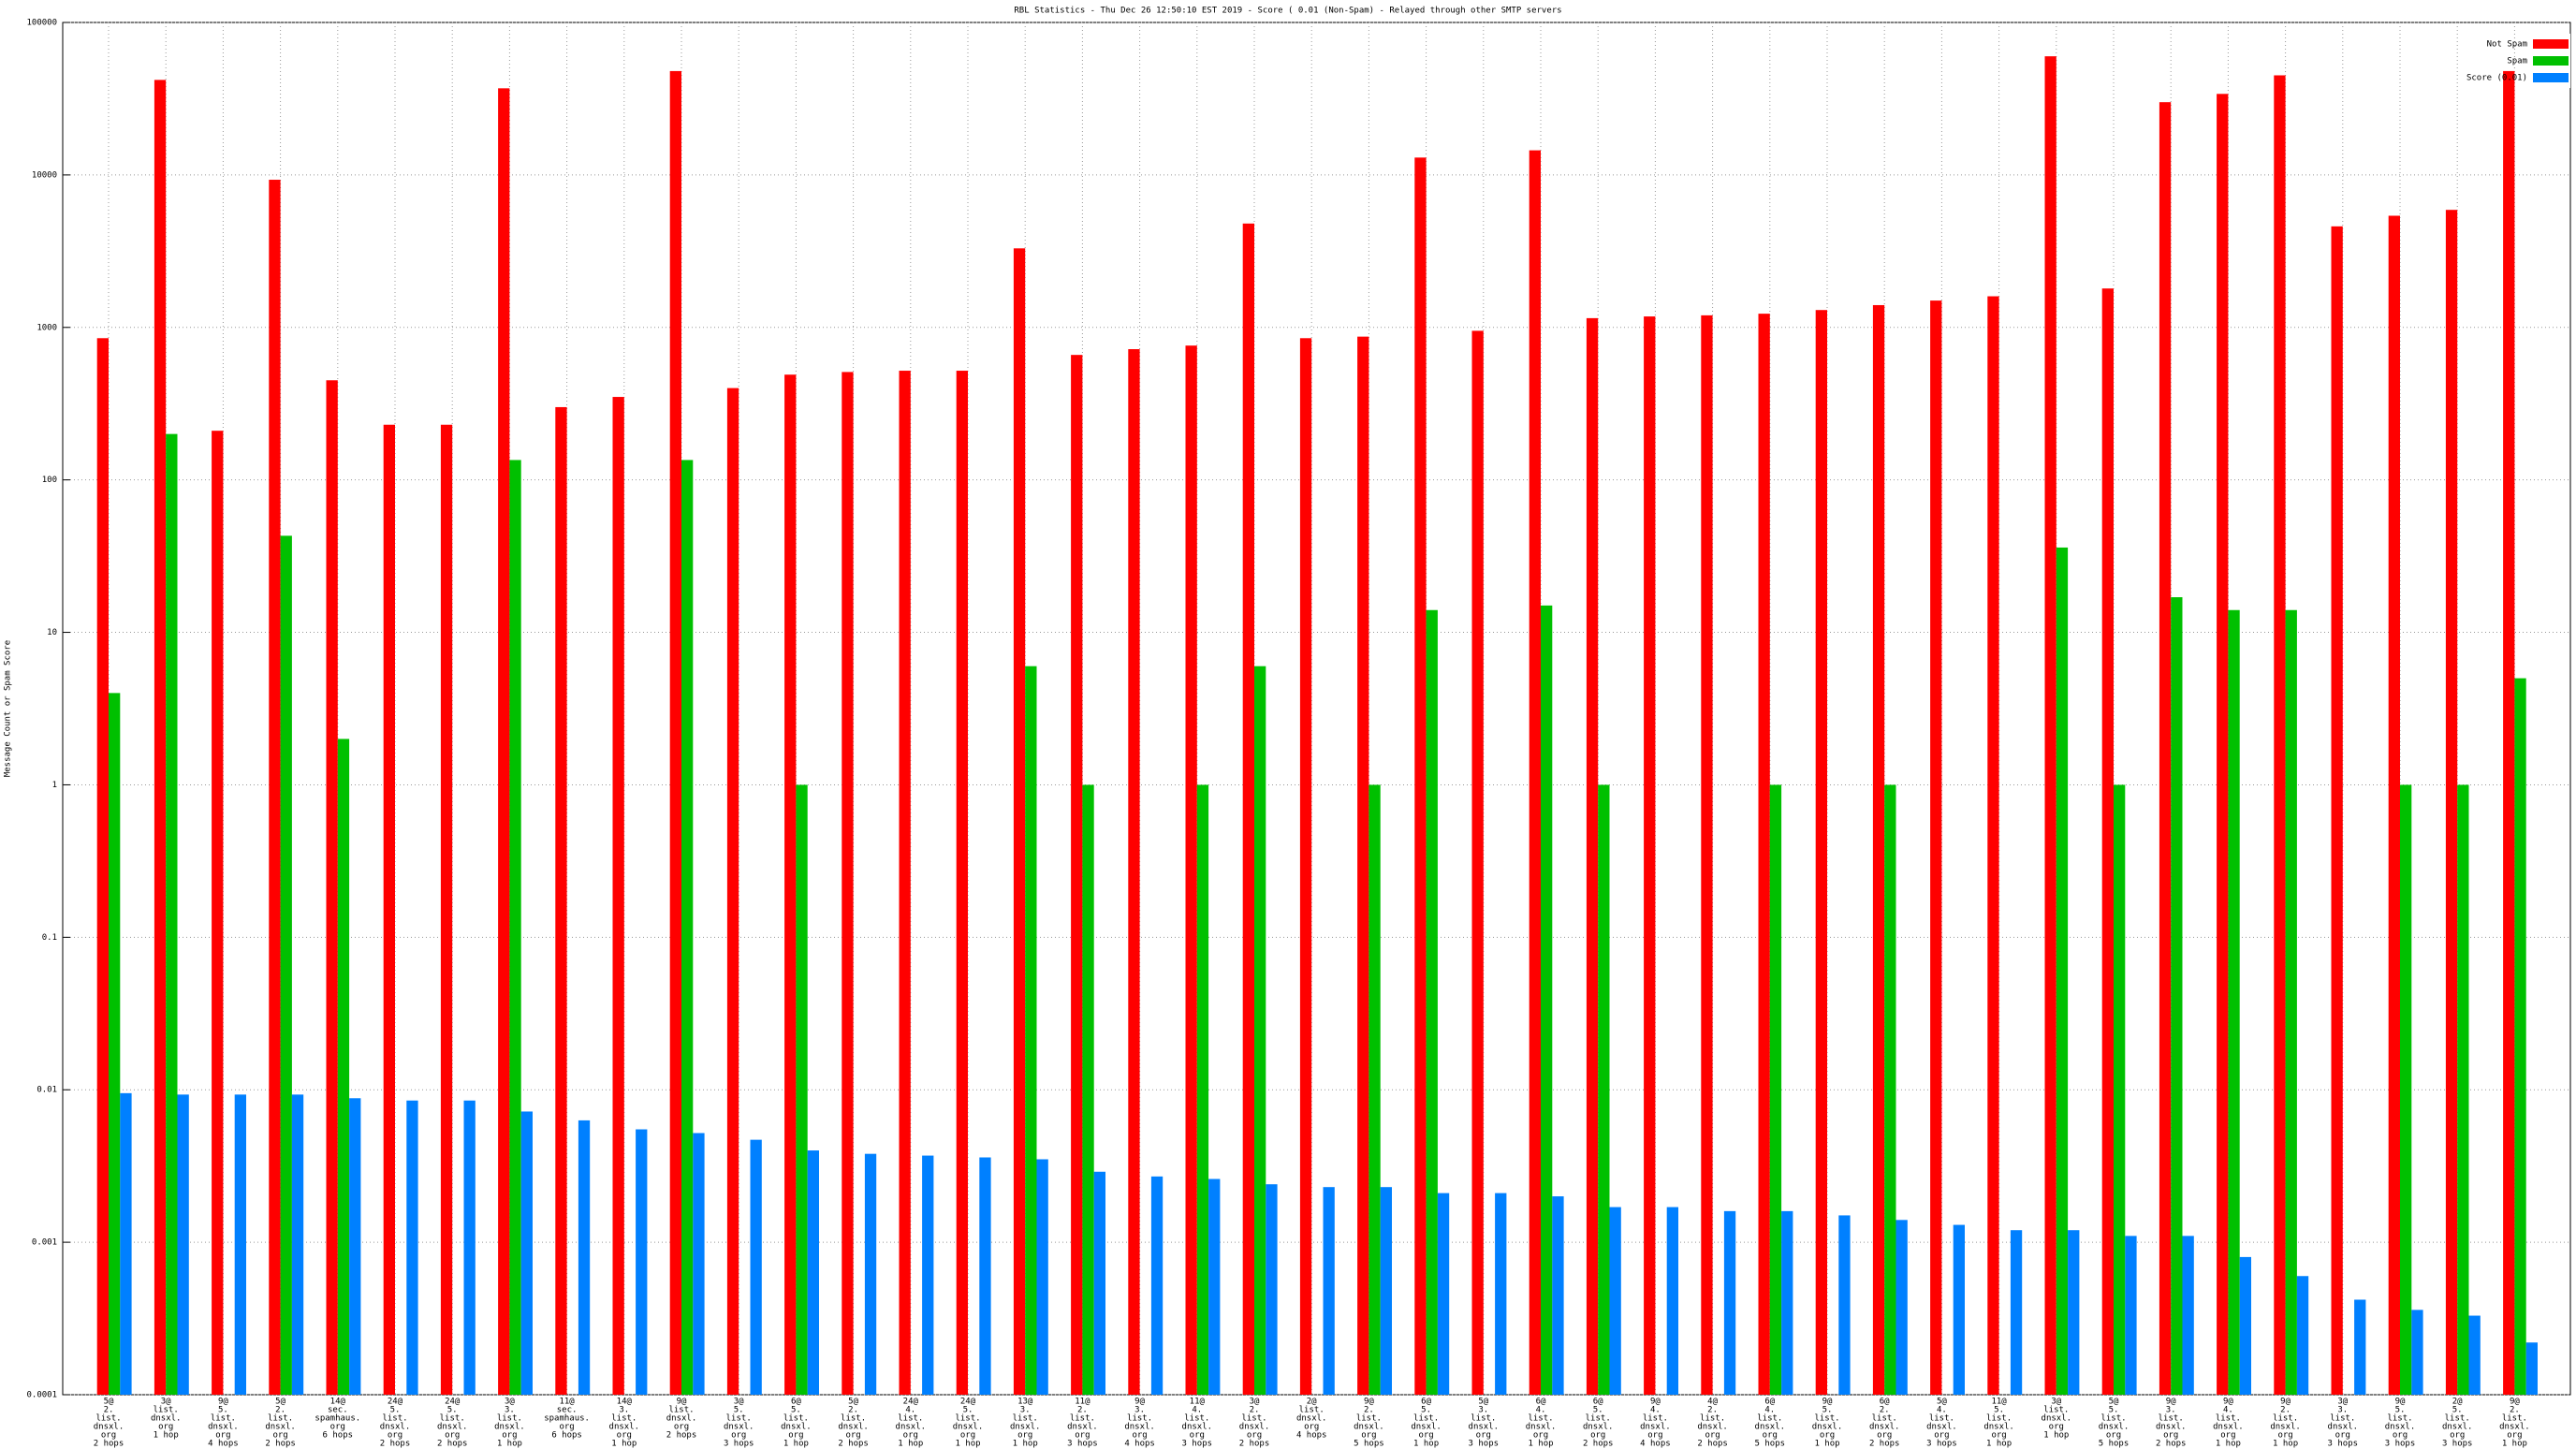 This screenshot has height=1449, width=2576. I want to click on x-tick-label: 4 hops, so click(223, 1444).